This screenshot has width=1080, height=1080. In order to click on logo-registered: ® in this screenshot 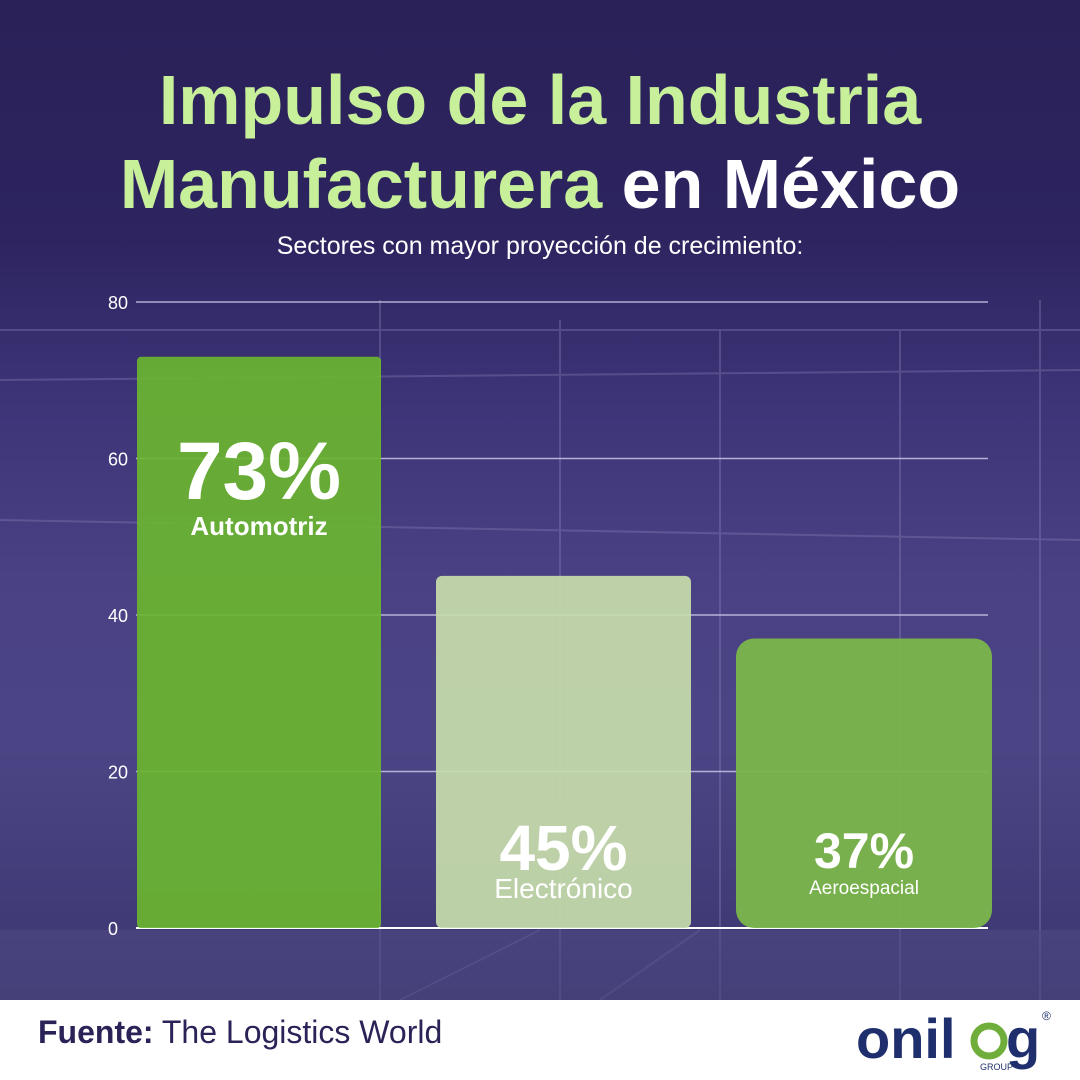, I will do `click(1046, 1016)`.